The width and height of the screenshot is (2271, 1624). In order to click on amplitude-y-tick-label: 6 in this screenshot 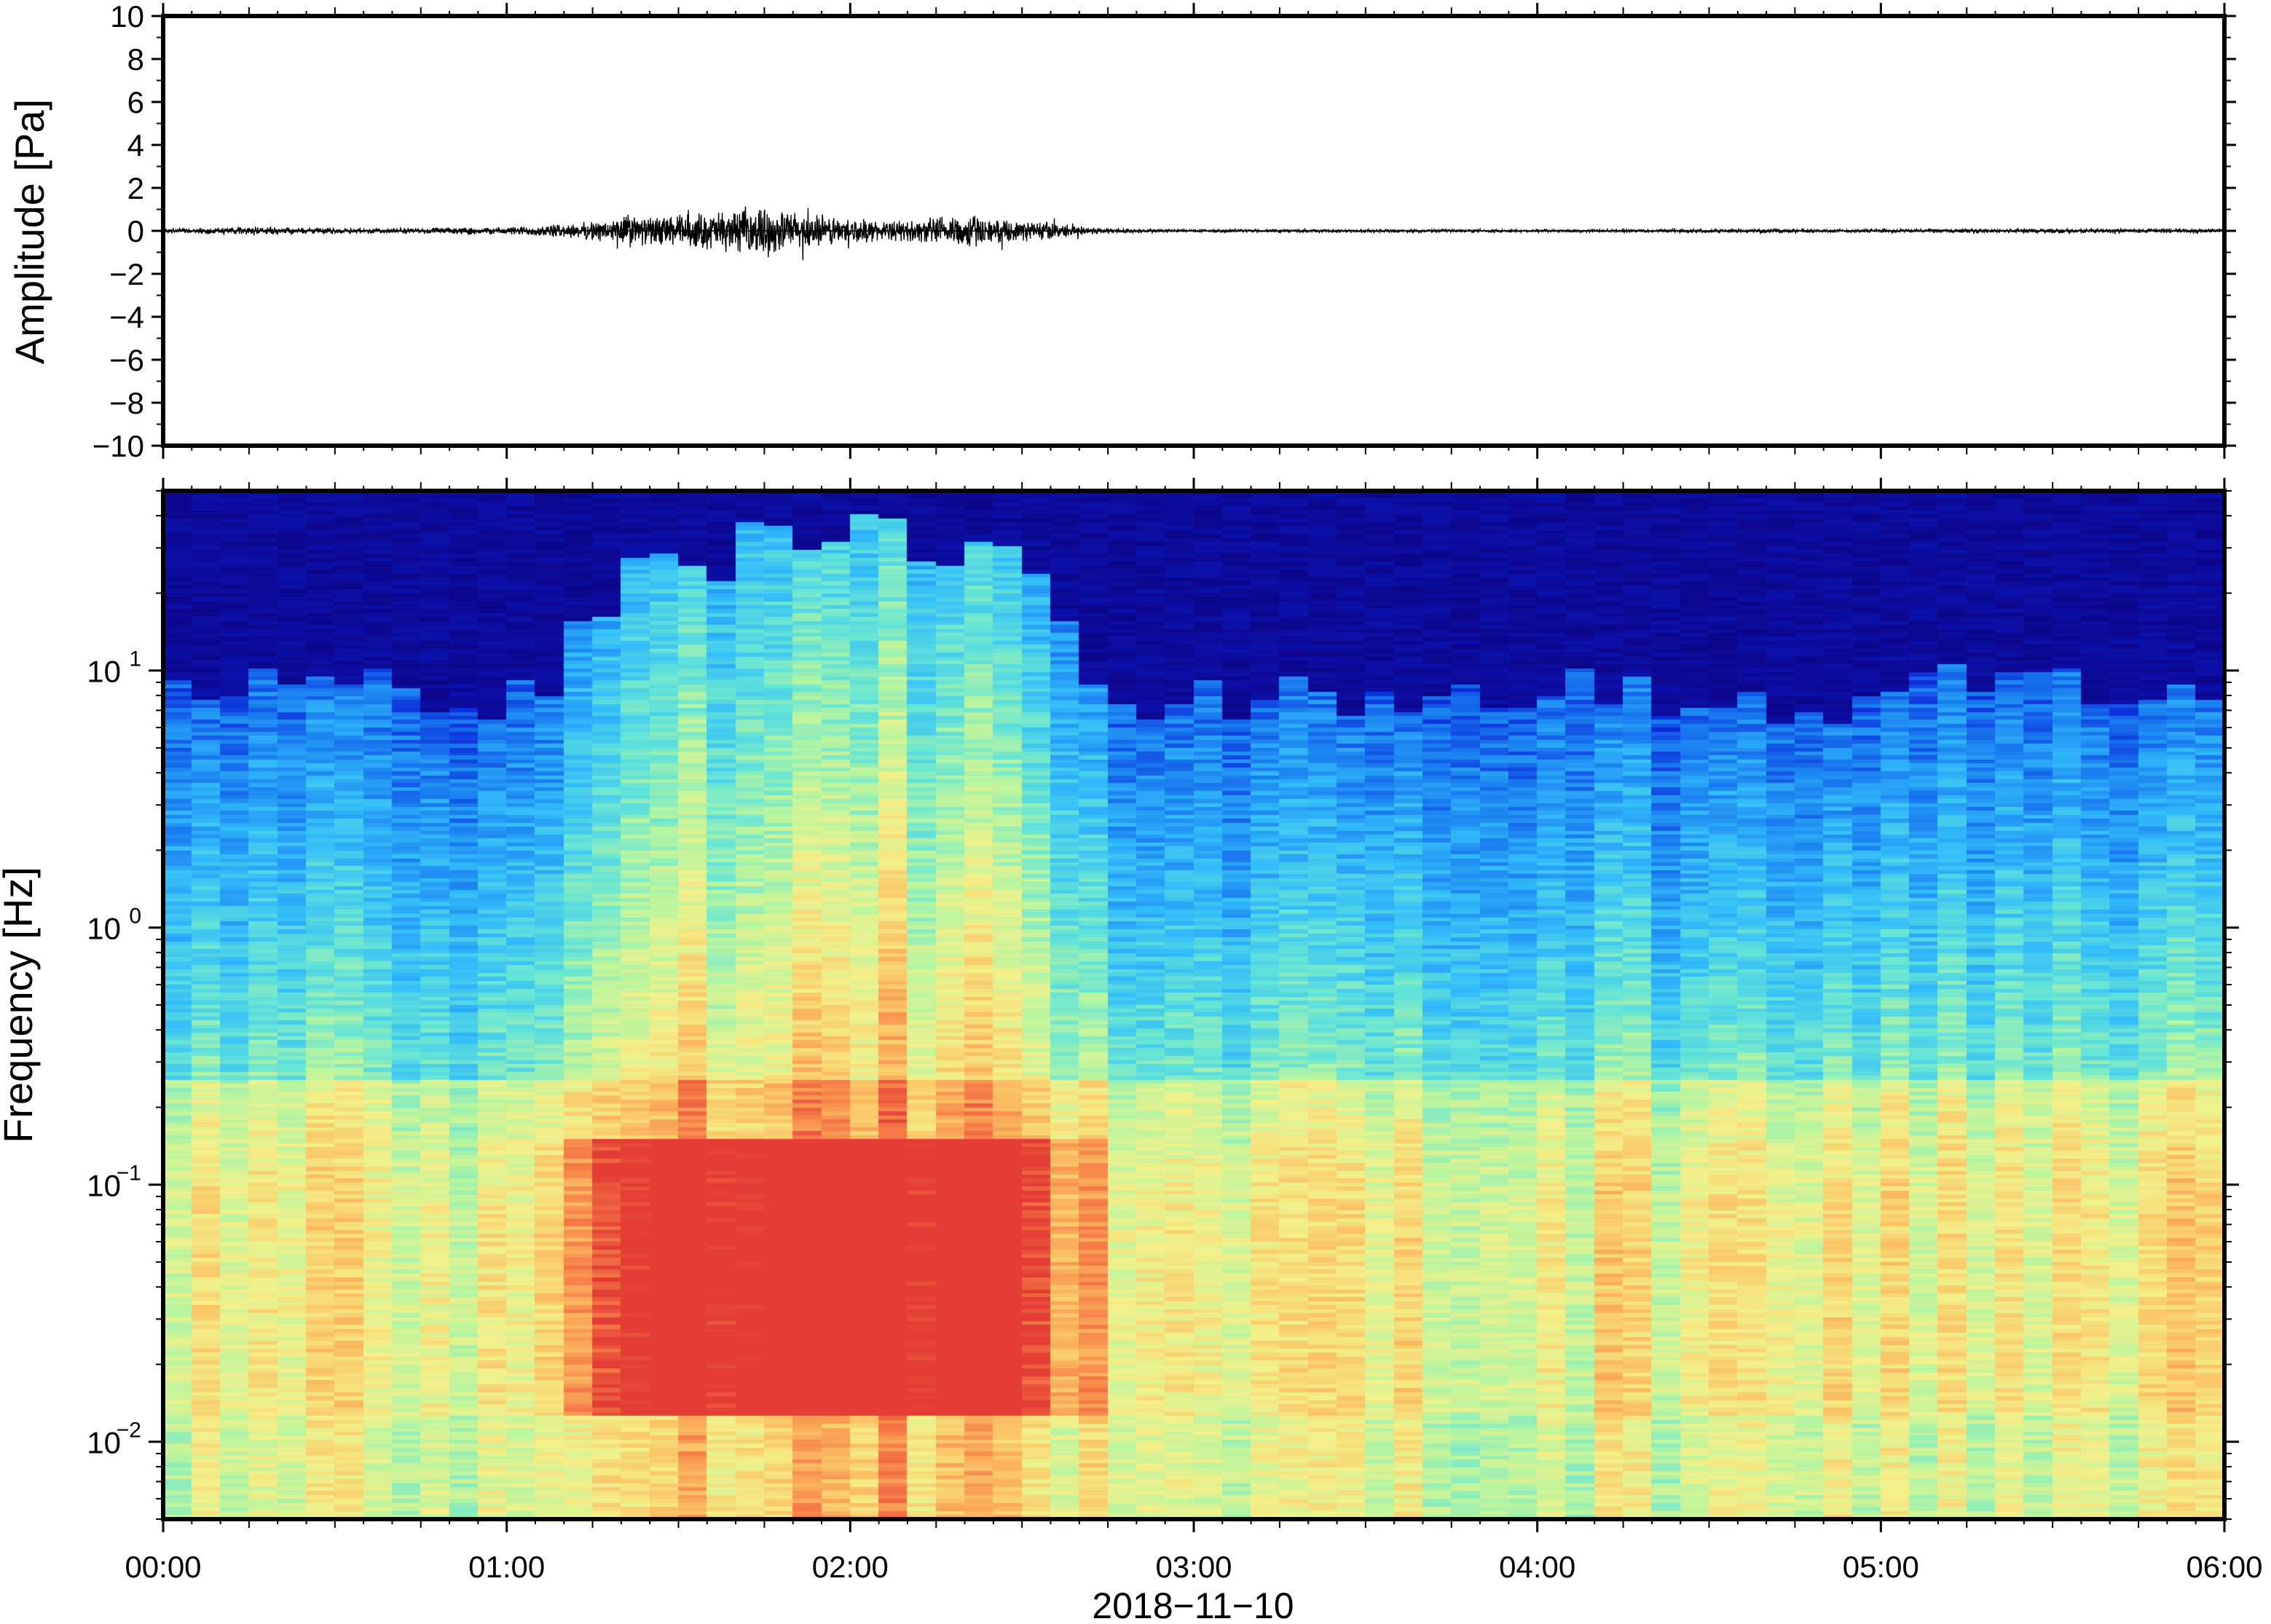, I will do `click(135, 102)`.